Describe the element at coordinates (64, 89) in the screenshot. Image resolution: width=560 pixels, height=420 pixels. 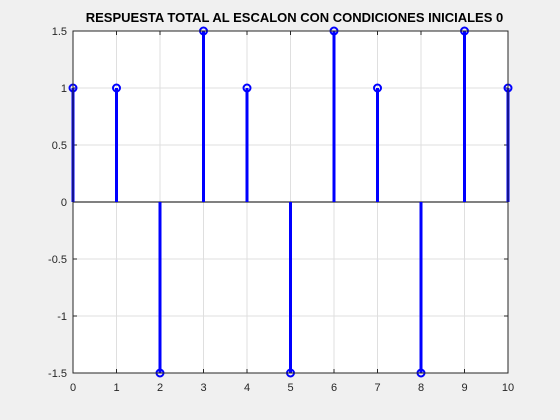
I see `y-tick-label: 1` at that location.